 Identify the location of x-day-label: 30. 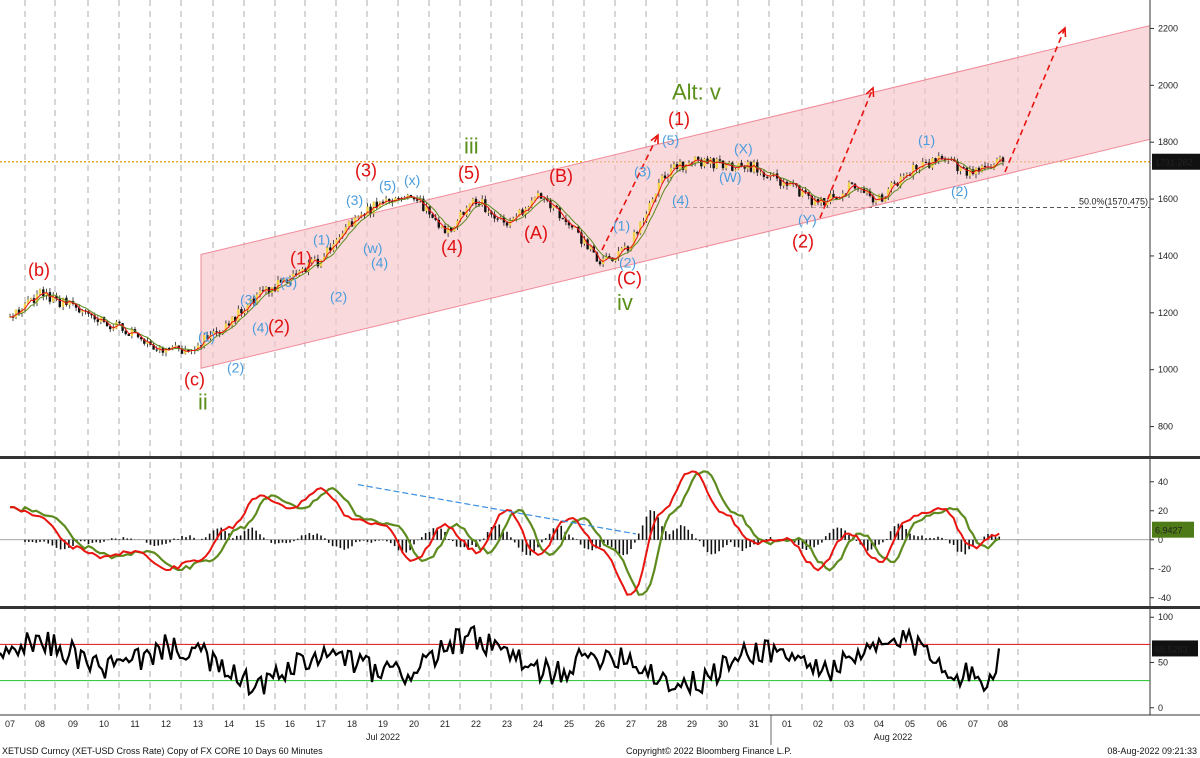
(723, 724).